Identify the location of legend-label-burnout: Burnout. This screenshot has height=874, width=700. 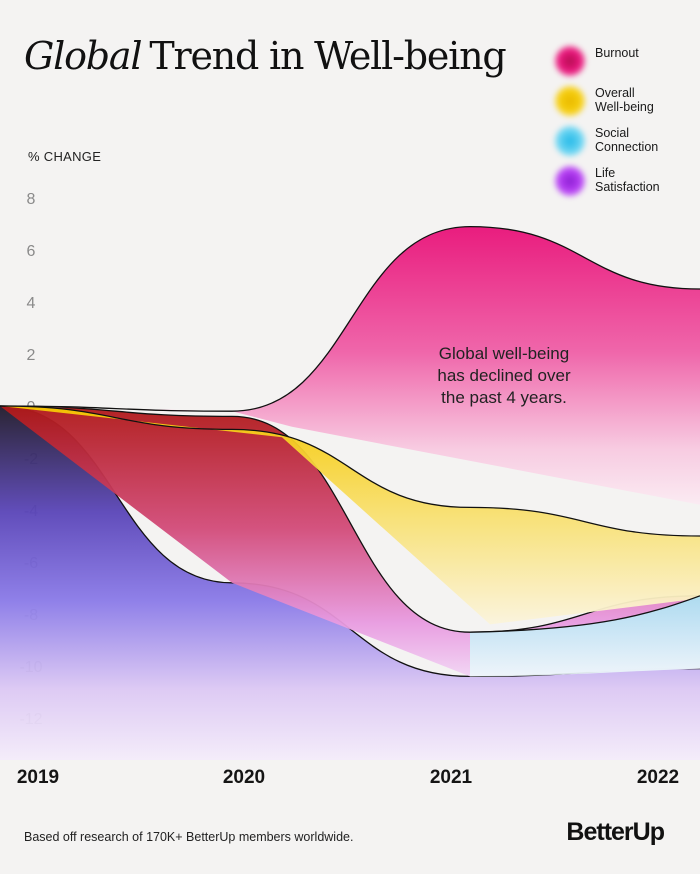
(617, 53).